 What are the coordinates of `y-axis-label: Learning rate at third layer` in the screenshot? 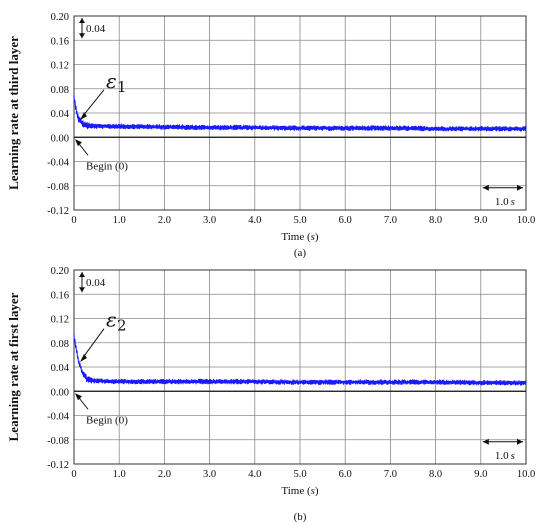 It's located at (13, 113).